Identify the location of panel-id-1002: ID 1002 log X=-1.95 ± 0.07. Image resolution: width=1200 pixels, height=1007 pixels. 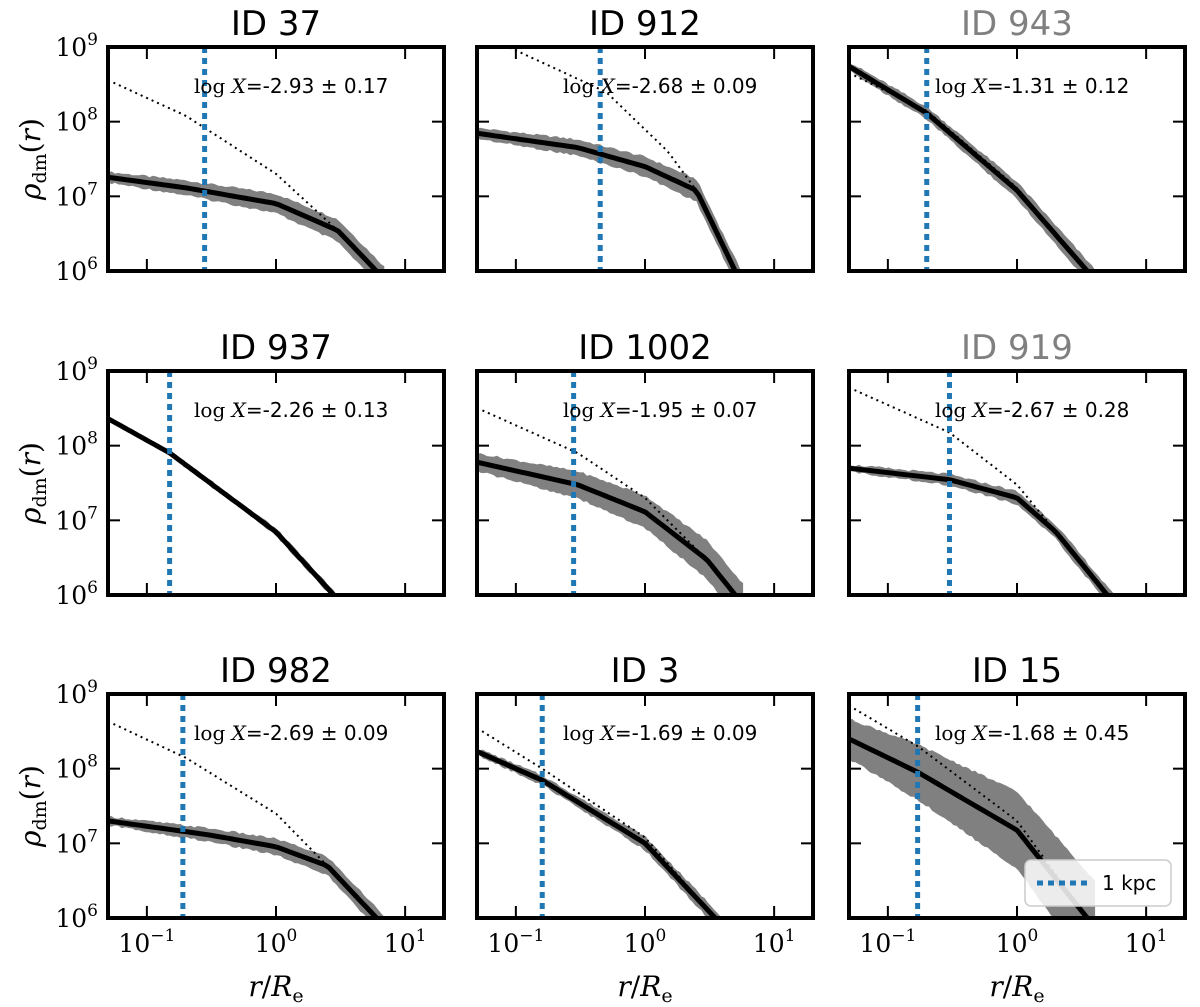
(645, 462).